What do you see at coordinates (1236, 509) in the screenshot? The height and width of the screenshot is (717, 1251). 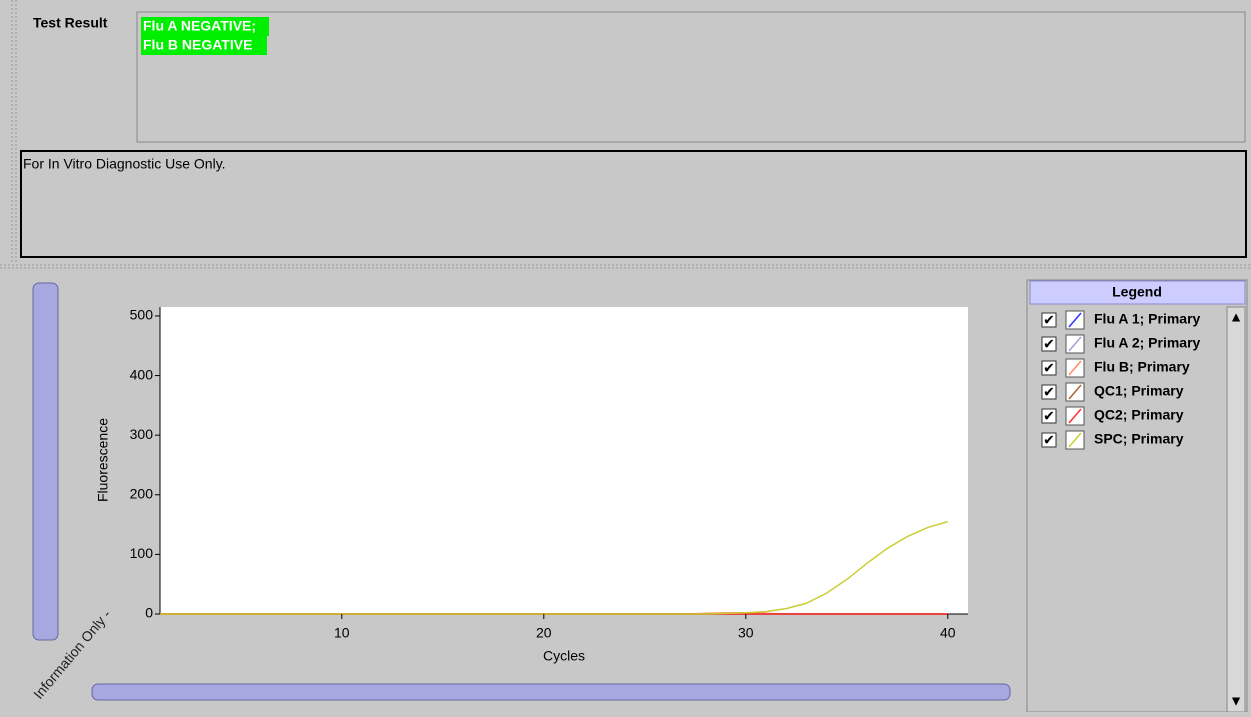 I see `legend-scrollbar` at bounding box center [1236, 509].